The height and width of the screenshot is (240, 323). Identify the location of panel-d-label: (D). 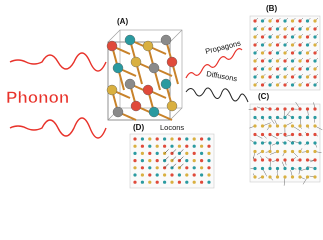
(138, 127).